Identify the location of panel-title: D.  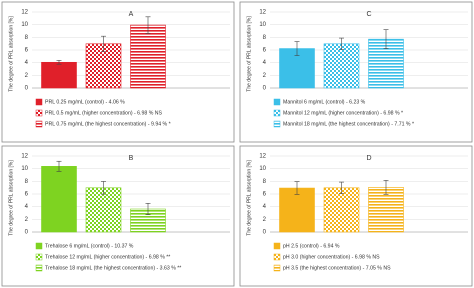
(368, 158).